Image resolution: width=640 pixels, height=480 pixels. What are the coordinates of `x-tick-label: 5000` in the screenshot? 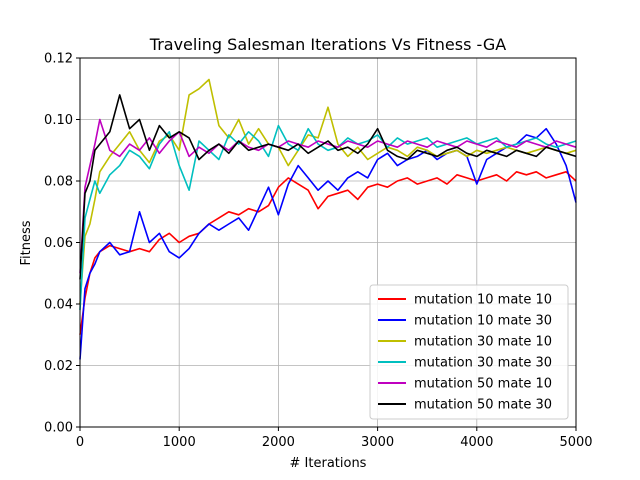 It's located at (575, 442).